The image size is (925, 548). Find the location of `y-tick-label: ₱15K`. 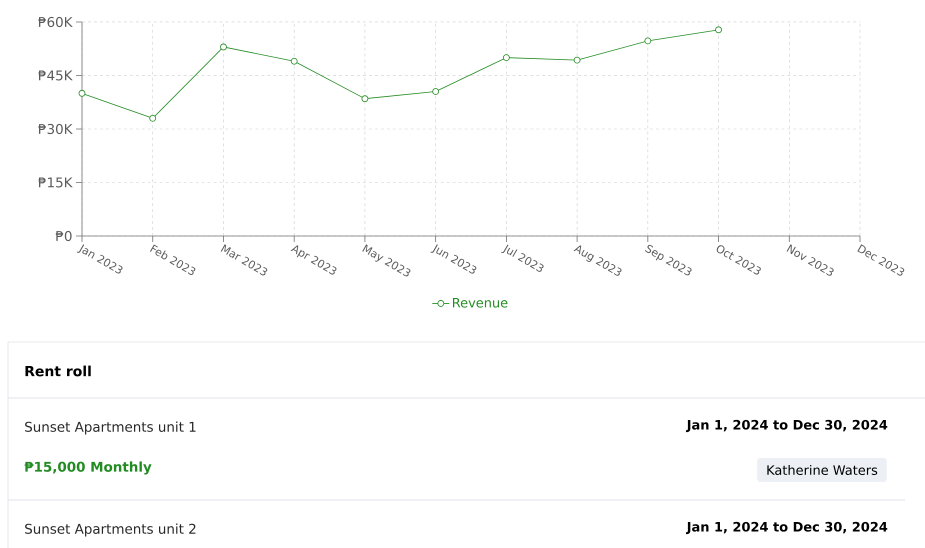

y-tick-label: ₱15K is located at coordinates (55, 182).